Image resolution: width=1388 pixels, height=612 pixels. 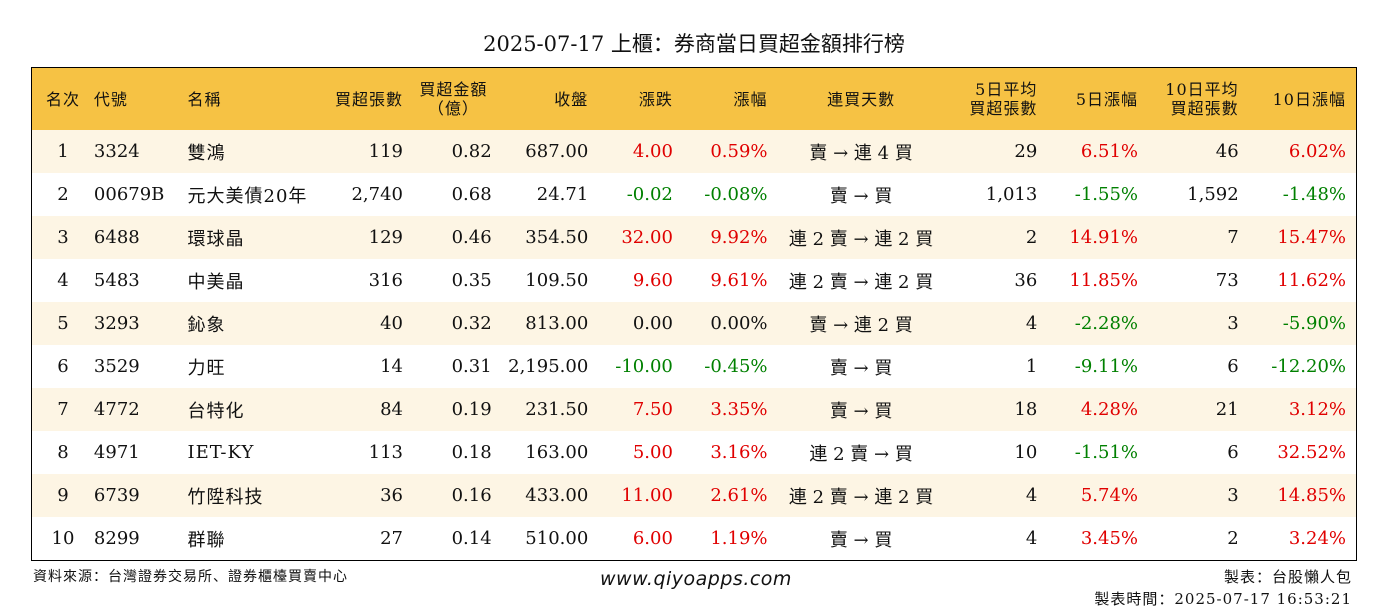 I want to click on col-pct10-header: 10日漲幅, so click(x=1302, y=98).